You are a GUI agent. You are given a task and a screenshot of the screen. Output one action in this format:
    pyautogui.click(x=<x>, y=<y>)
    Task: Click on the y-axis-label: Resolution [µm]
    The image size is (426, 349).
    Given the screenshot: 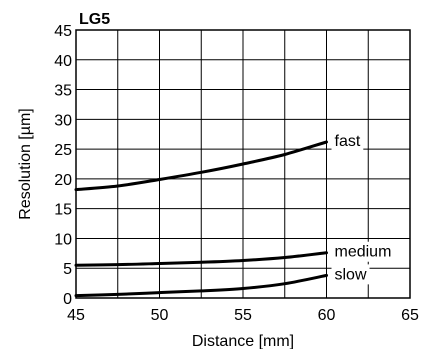 What is the action you would take?
    pyautogui.click(x=25, y=163)
    